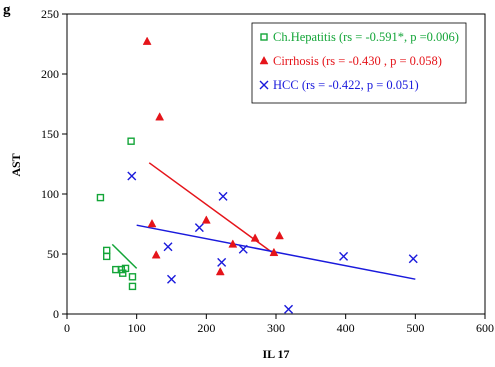  What do you see at coordinates (67, 328) in the screenshot?
I see `x-tick-label: 0` at bounding box center [67, 328].